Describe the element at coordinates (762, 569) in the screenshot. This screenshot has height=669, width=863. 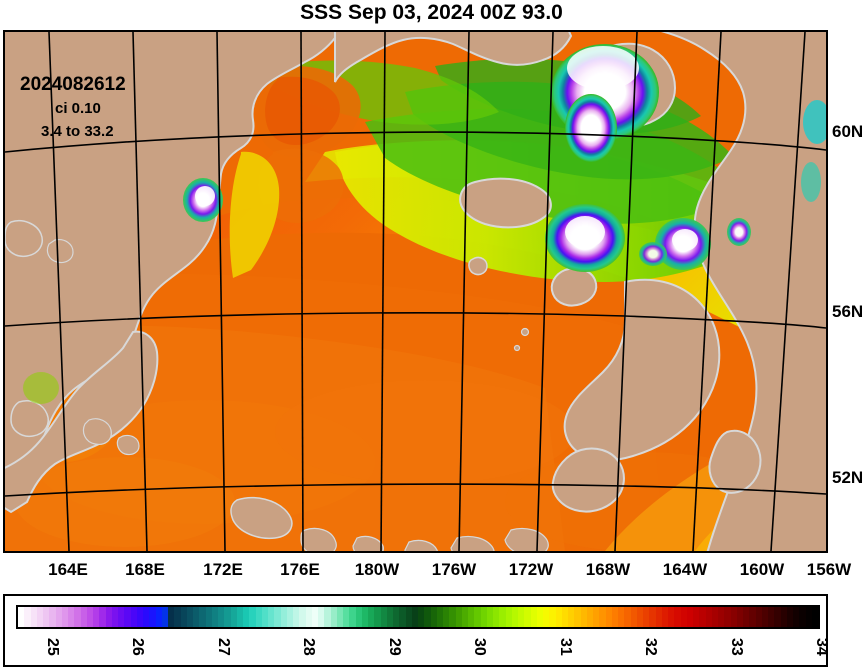
I see `x-tick-label: 160W` at that location.